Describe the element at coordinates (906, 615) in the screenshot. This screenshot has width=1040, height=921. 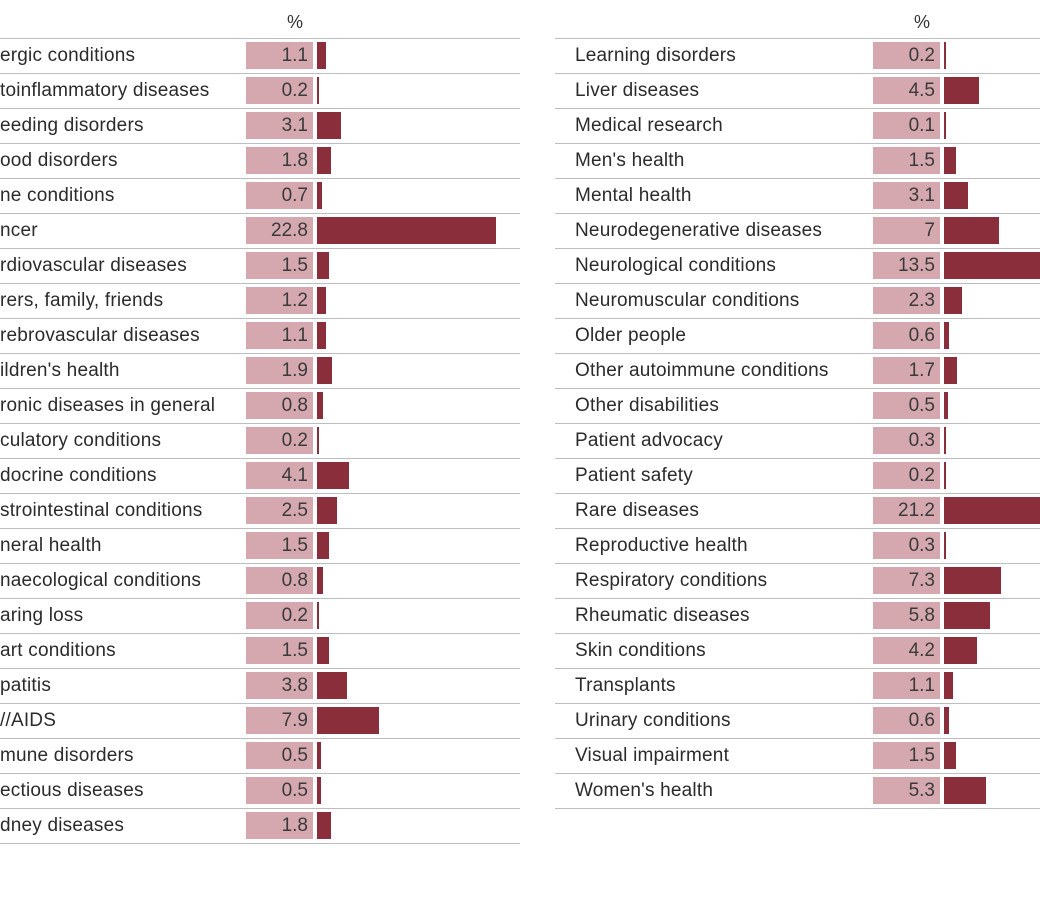
I see `value-label: 5.8` at that location.